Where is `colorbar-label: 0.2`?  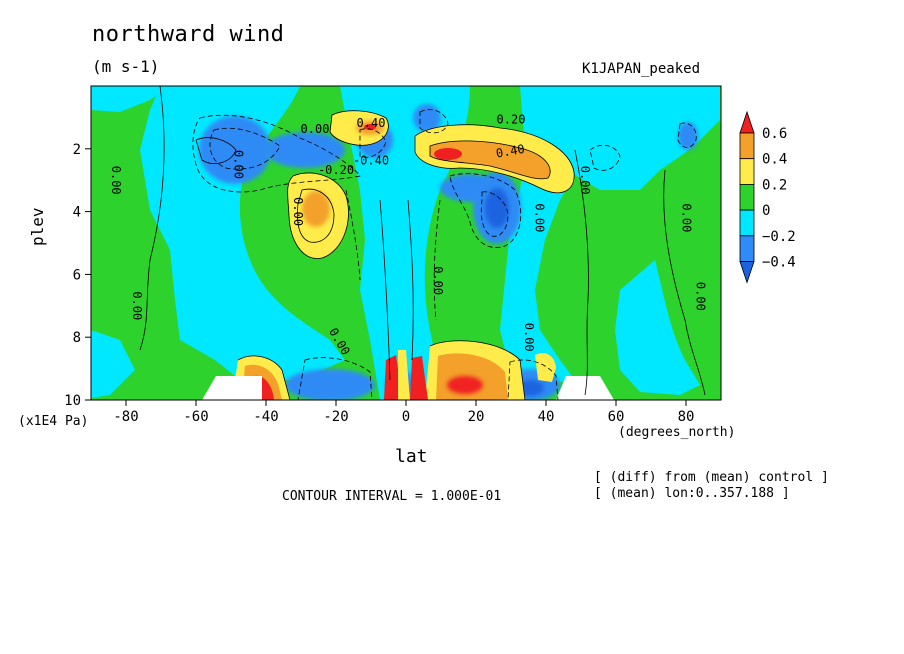
colorbar-label: 0.2 is located at coordinates (774, 185).